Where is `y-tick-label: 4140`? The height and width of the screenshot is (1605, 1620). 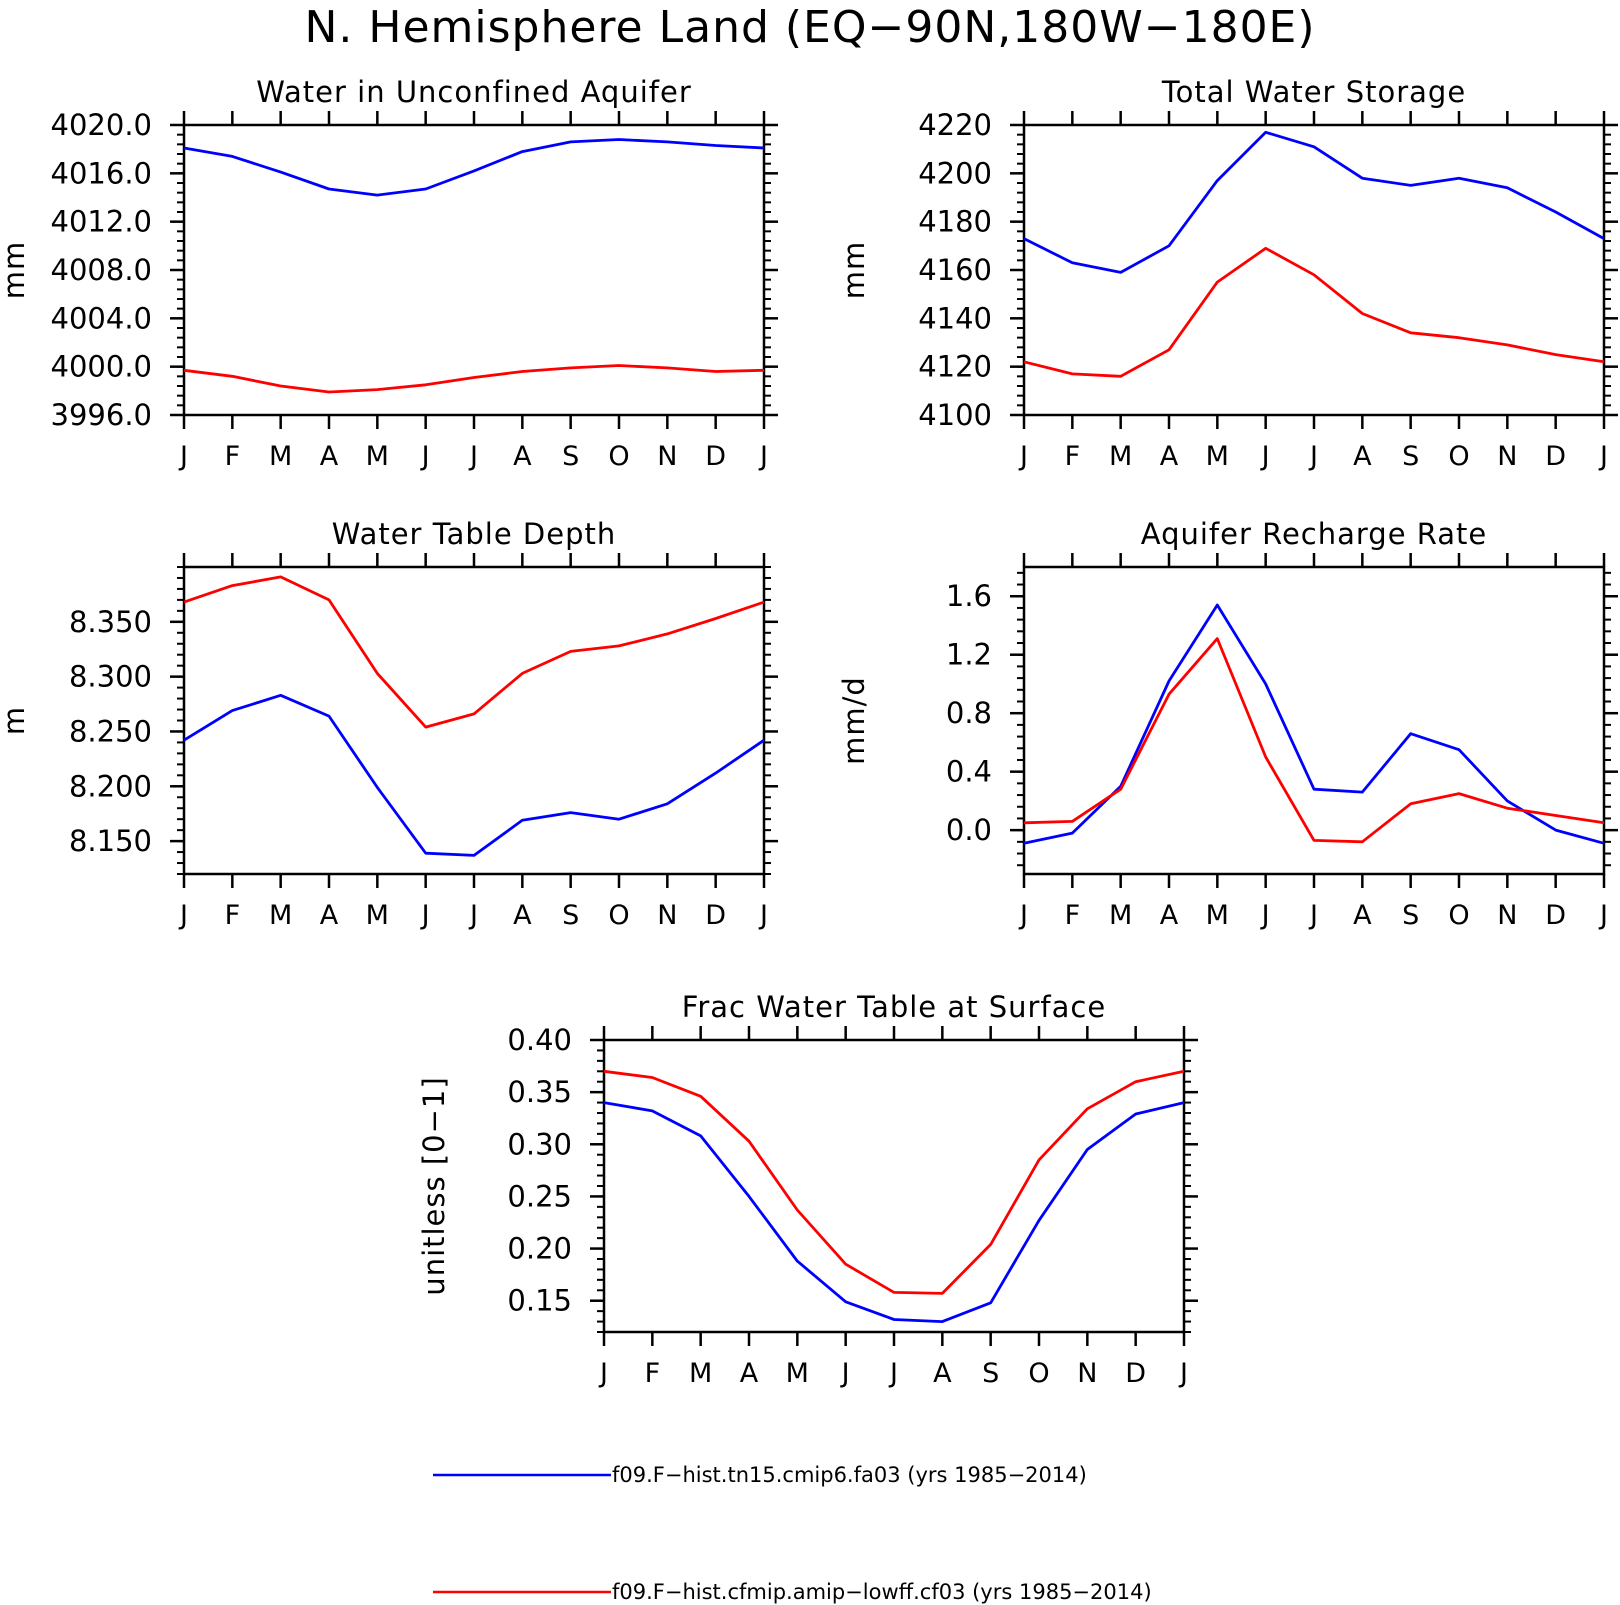 y-tick-label: 4140 is located at coordinates (955, 318).